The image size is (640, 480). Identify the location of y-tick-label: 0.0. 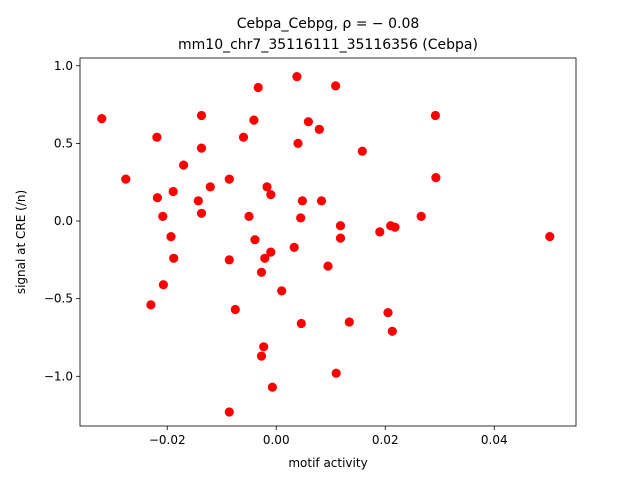
(63, 221).